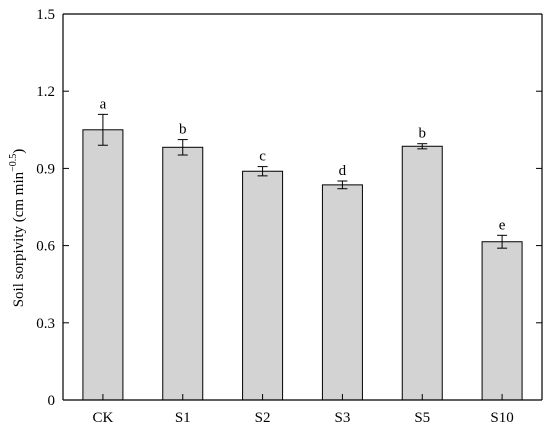 The image size is (550, 428). What do you see at coordinates (263, 418) in the screenshot?
I see `x-tick-label-s2: S2` at bounding box center [263, 418].